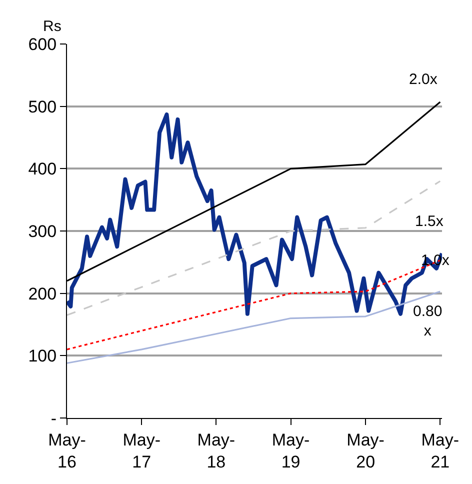 This screenshot has width=472, height=484. What do you see at coordinates (42, 356) in the screenshot?
I see `y-tick-label: 100` at bounding box center [42, 356].